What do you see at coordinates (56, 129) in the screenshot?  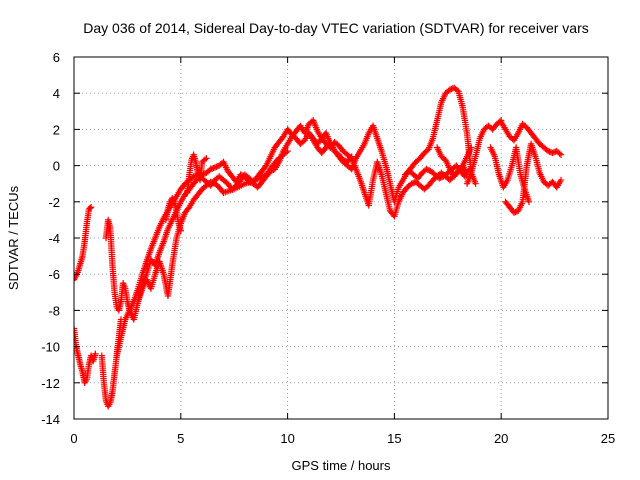 I see `y-tick-label: 2` at bounding box center [56, 129].